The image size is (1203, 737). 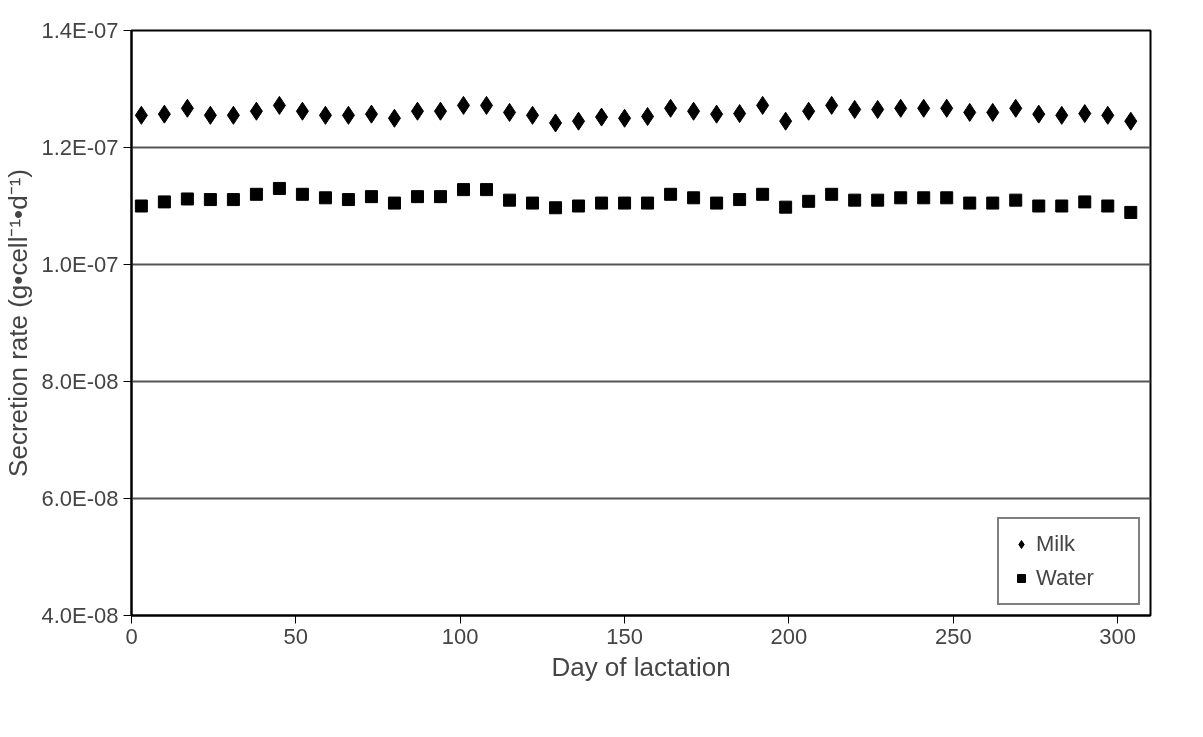 What do you see at coordinates (80, 264) in the screenshot?
I see `y-tick-label: 1.0E-07` at bounding box center [80, 264].